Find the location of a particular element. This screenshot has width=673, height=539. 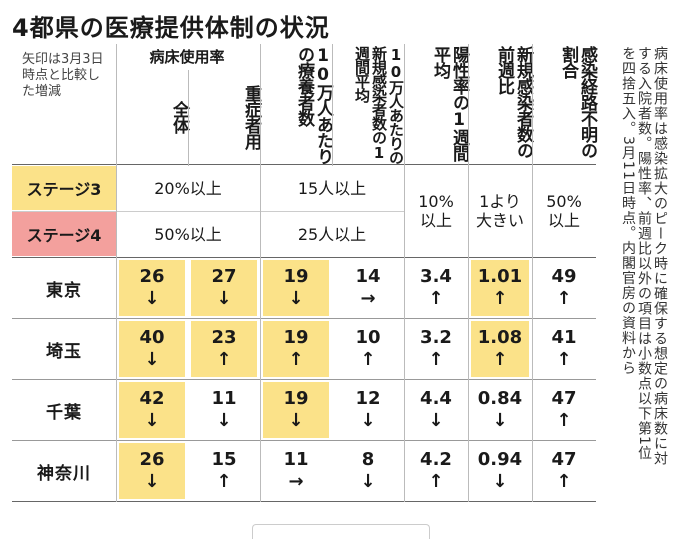

cell-value: 1.01 is located at coordinates (500, 276).